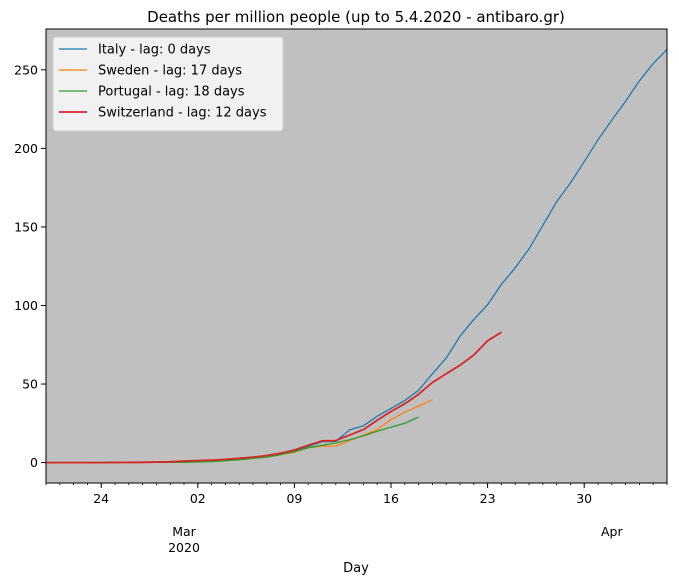  Describe the element at coordinates (488, 498) in the screenshot. I see `x-tick-label: 23` at that location.